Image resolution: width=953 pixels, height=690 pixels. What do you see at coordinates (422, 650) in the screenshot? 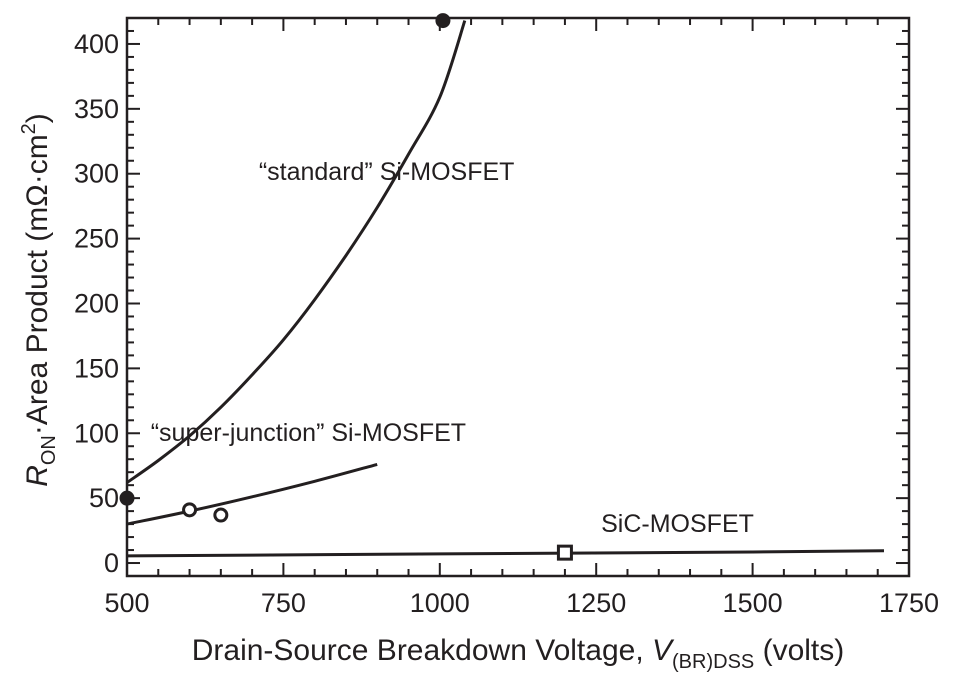
I see `x-axis-title-main: Drain-Source Breakdown Voltage,` at bounding box center [422, 650].